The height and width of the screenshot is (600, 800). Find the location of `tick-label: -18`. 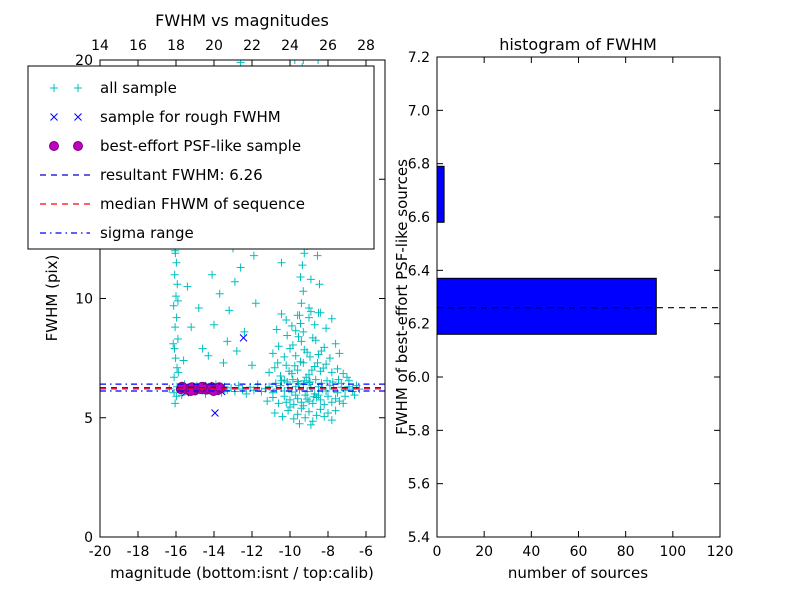

tick-label: -18 is located at coordinates (138, 552).